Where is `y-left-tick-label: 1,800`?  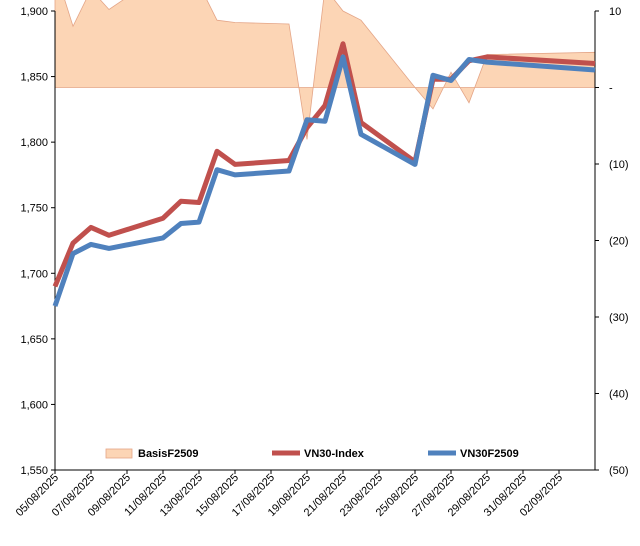 y-left-tick-label: 1,800 is located at coordinates (34, 143).